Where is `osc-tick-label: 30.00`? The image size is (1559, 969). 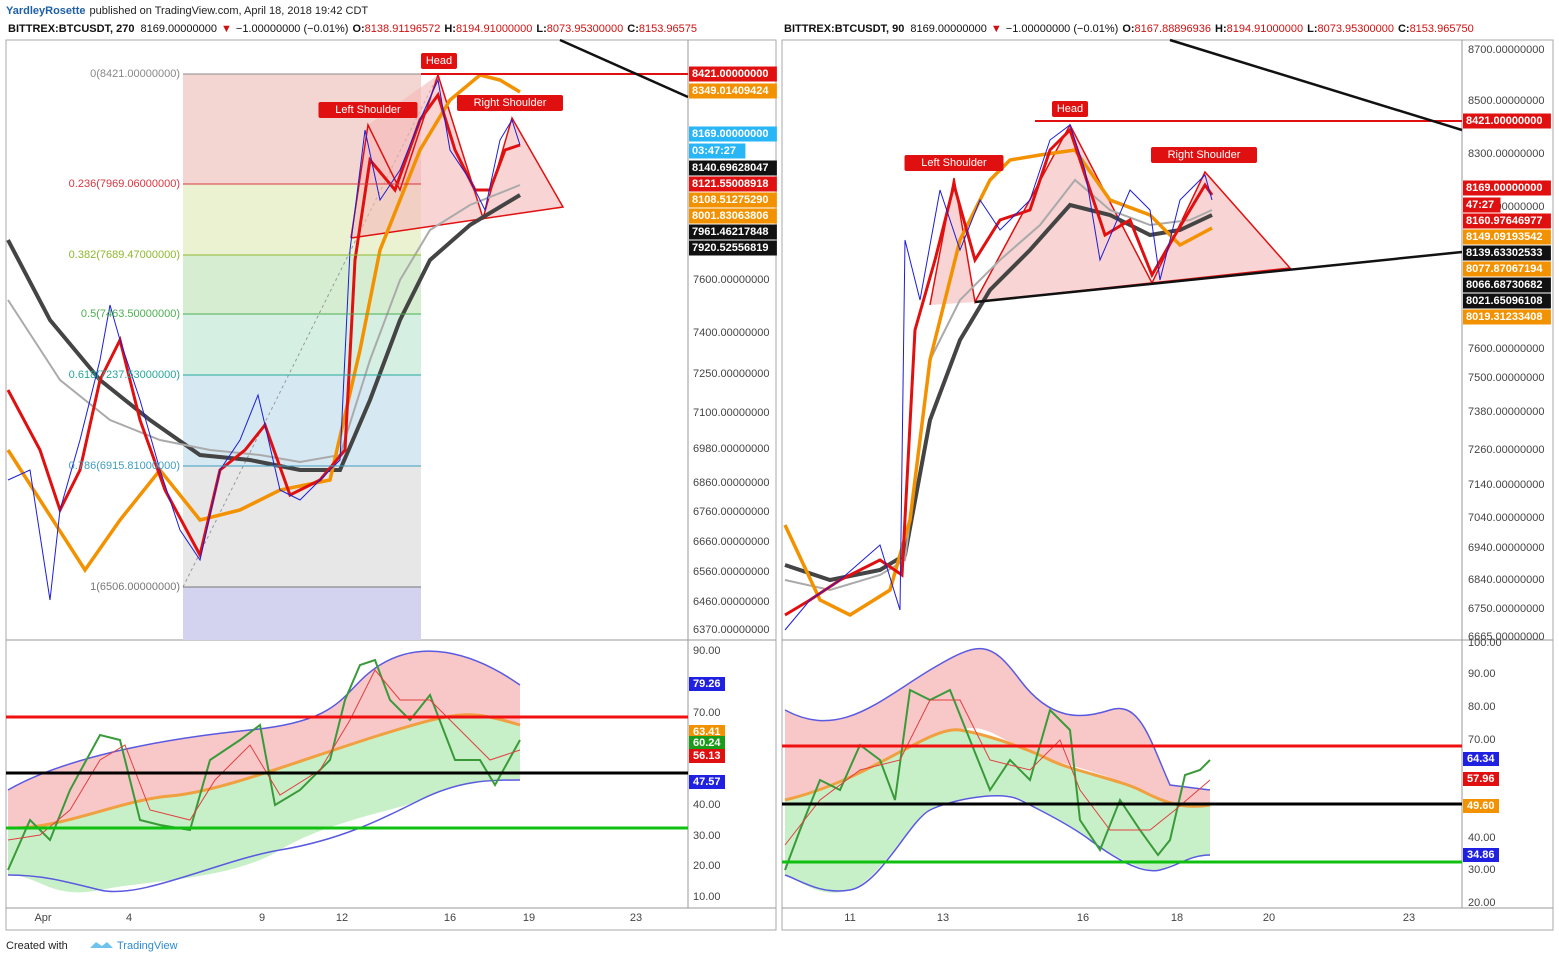
osc-tick-label: 30.00 is located at coordinates (1482, 870).